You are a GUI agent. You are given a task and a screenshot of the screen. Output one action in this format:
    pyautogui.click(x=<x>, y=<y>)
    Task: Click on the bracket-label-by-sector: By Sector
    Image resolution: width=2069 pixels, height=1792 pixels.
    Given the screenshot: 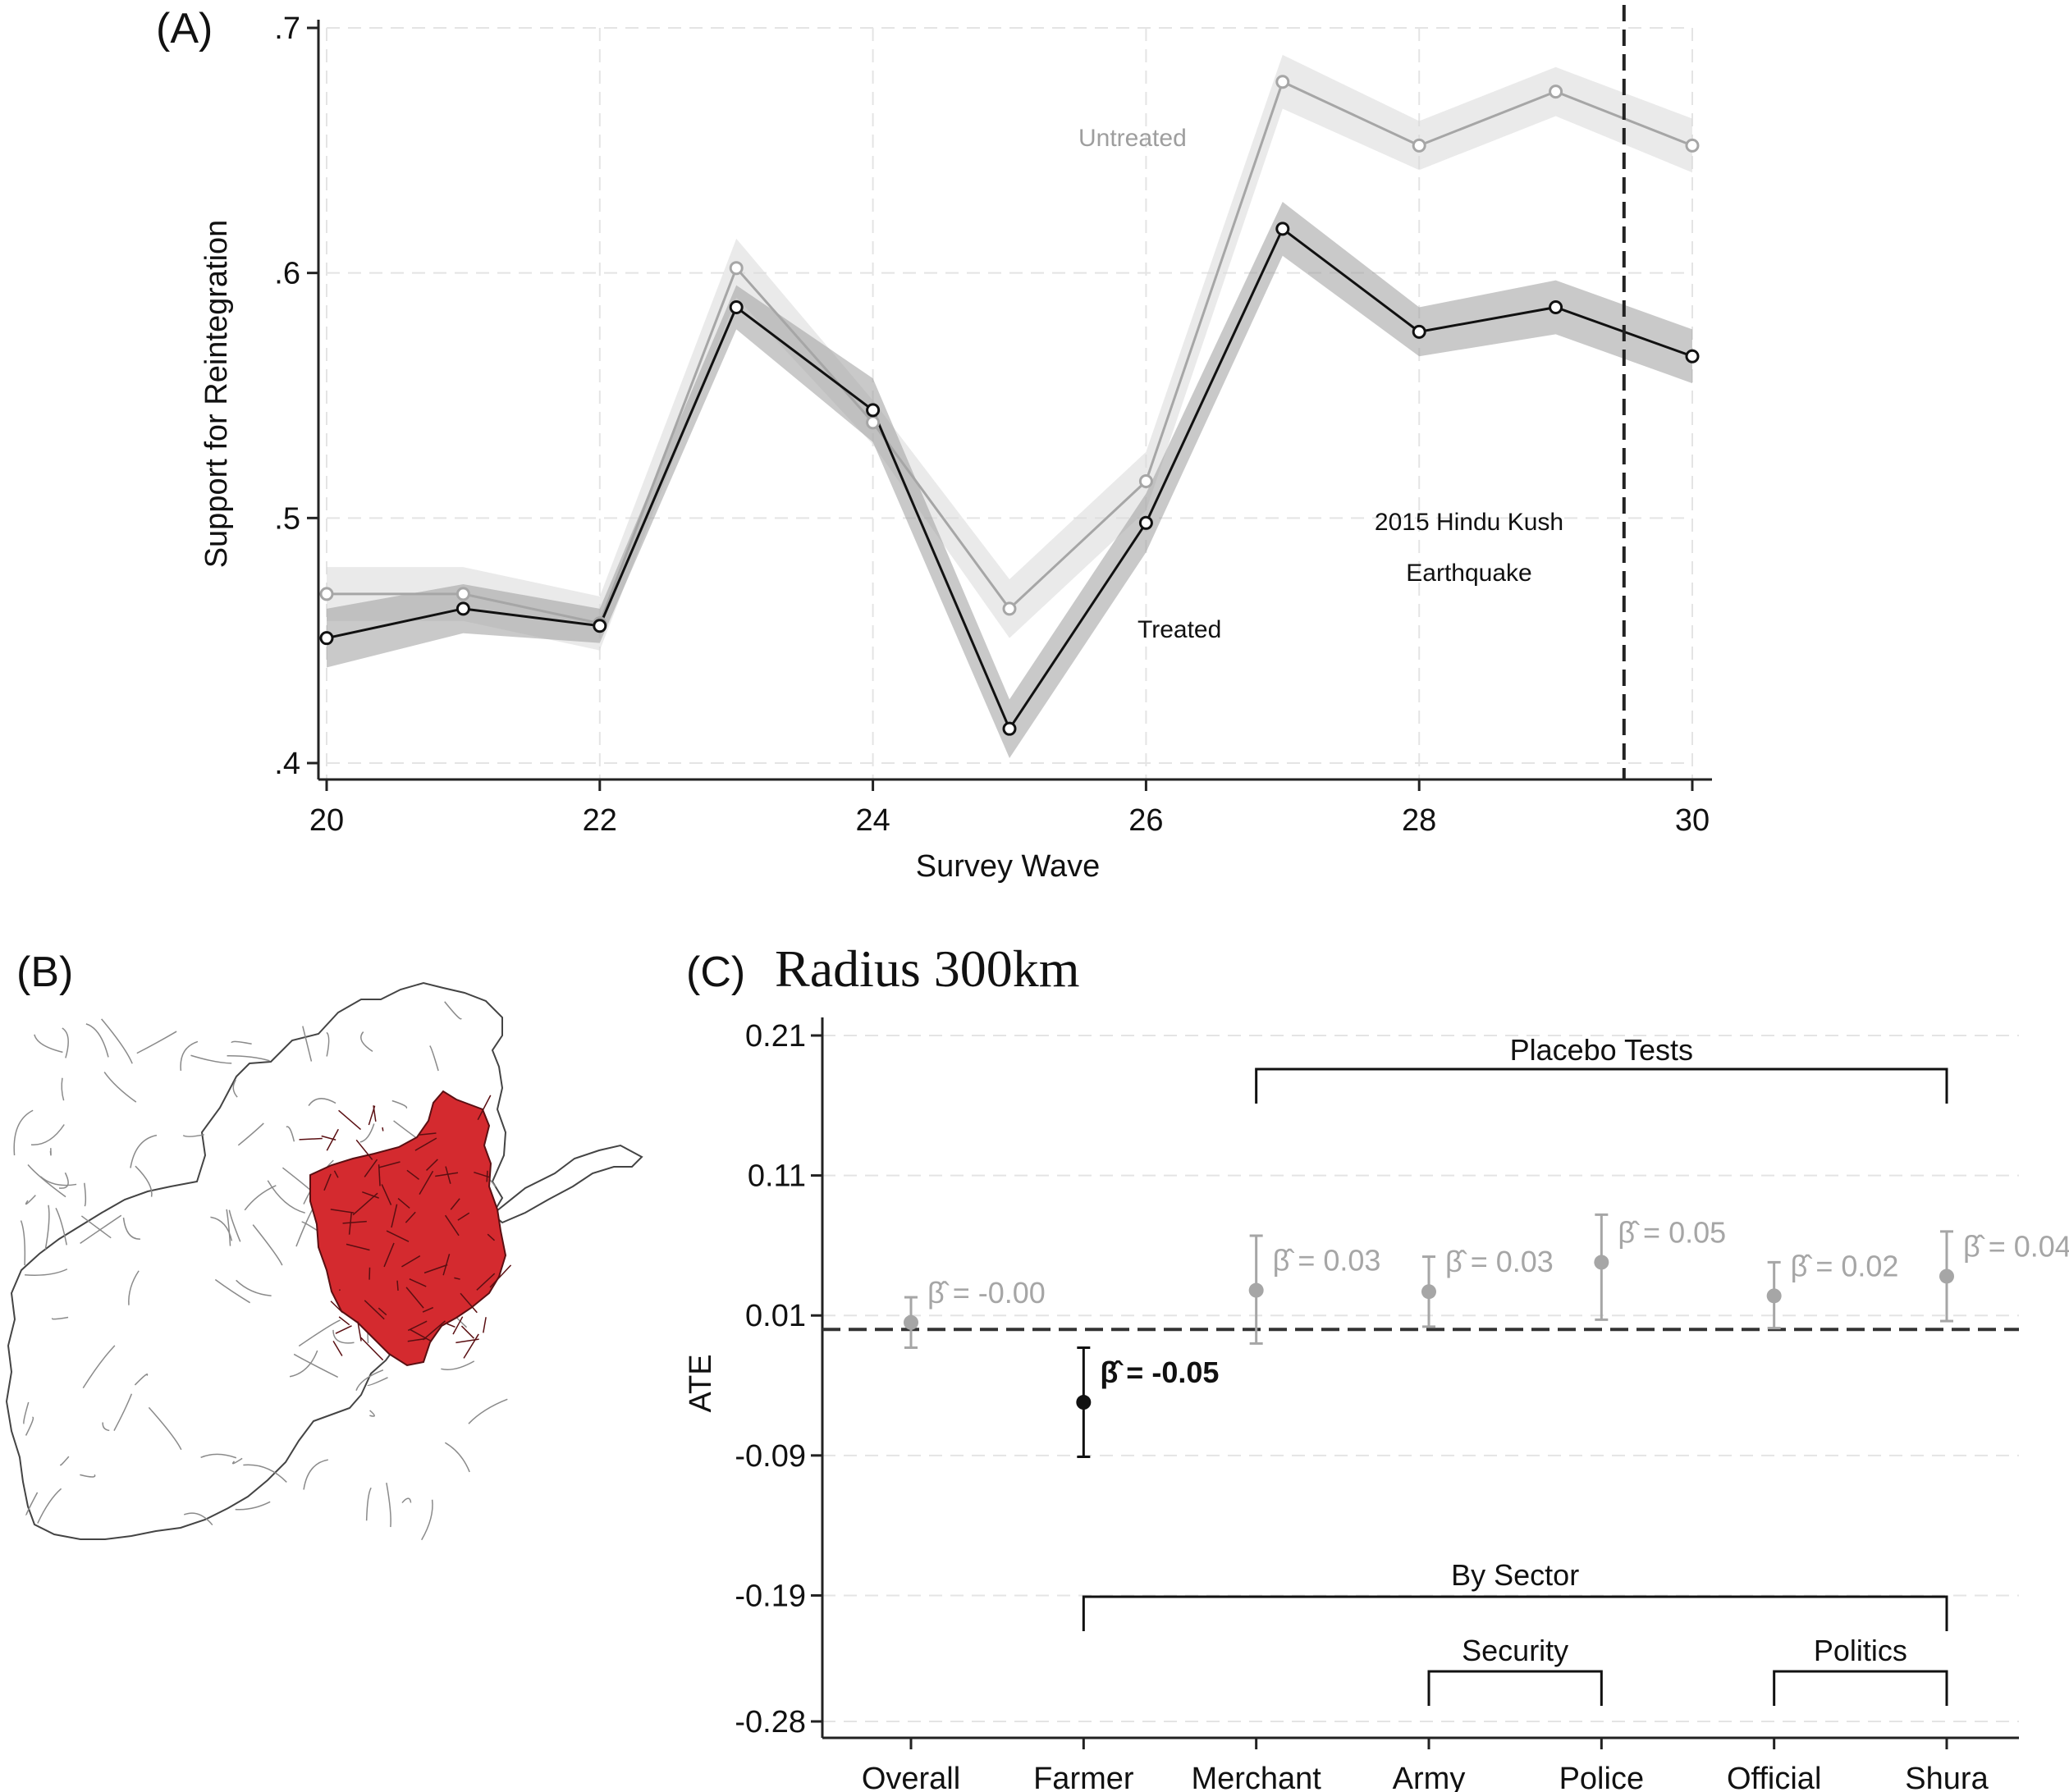 What is the action you would take?
    pyautogui.click(x=1515, y=1575)
    